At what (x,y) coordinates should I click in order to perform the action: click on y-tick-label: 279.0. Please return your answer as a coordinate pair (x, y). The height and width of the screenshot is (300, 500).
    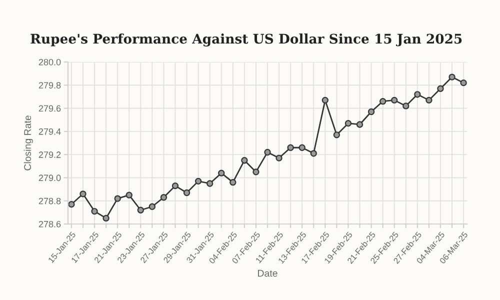
    Looking at the image, I should click on (49, 178).